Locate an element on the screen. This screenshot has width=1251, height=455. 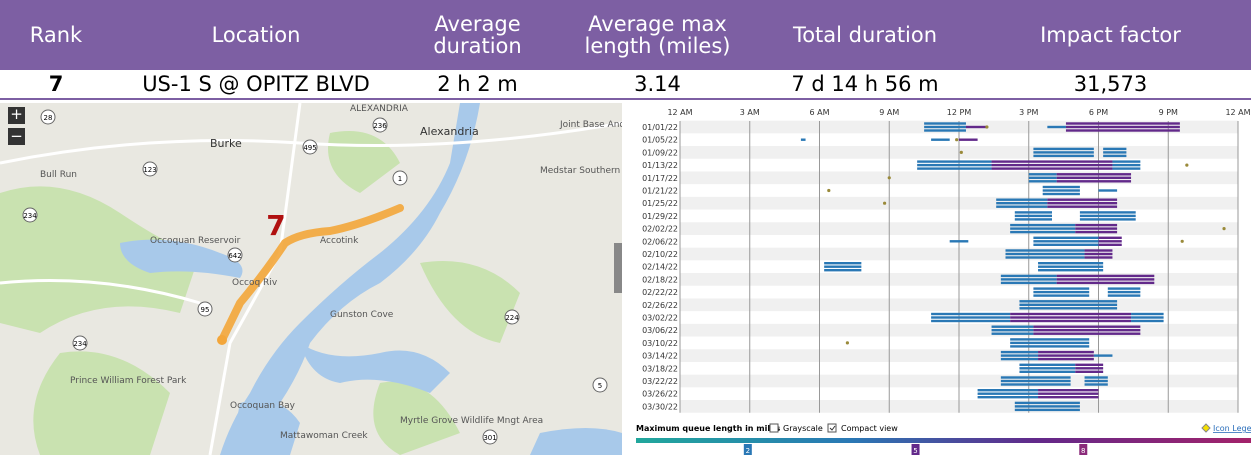
x-tick-label: 6 PM is located at coordinates (1098, 112).